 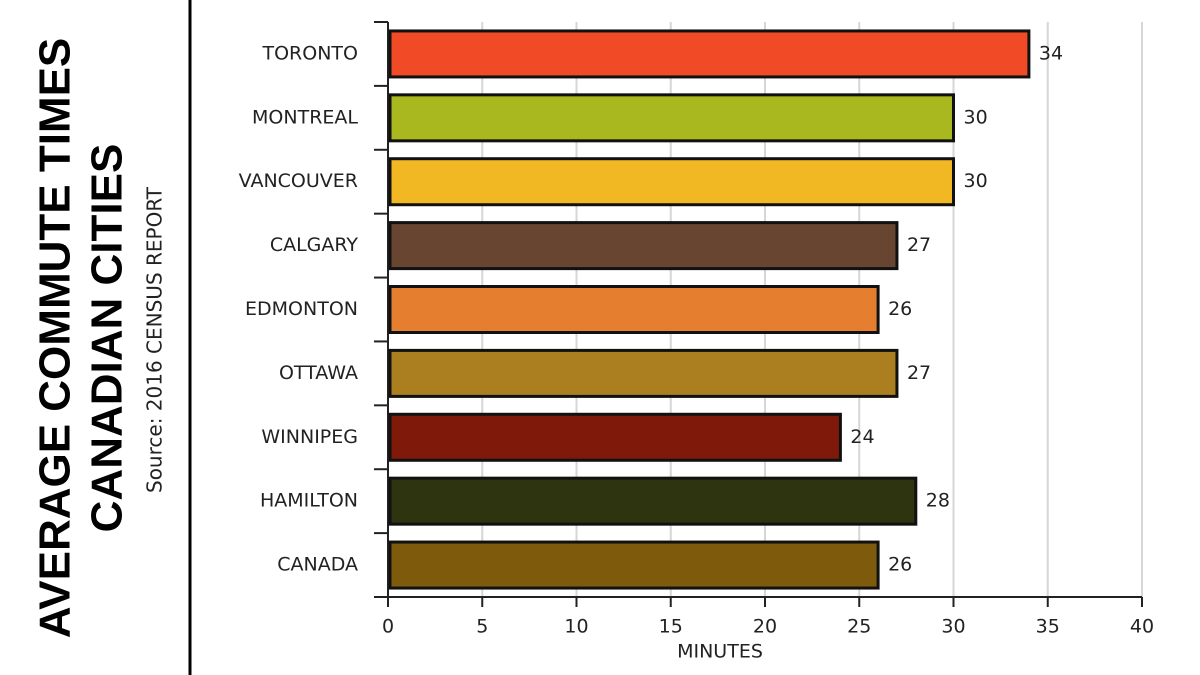 What do you see at coordinates (482, 627) in the screenshot?
I see `x-tick-label: 5` at bounding box center [482, 627].